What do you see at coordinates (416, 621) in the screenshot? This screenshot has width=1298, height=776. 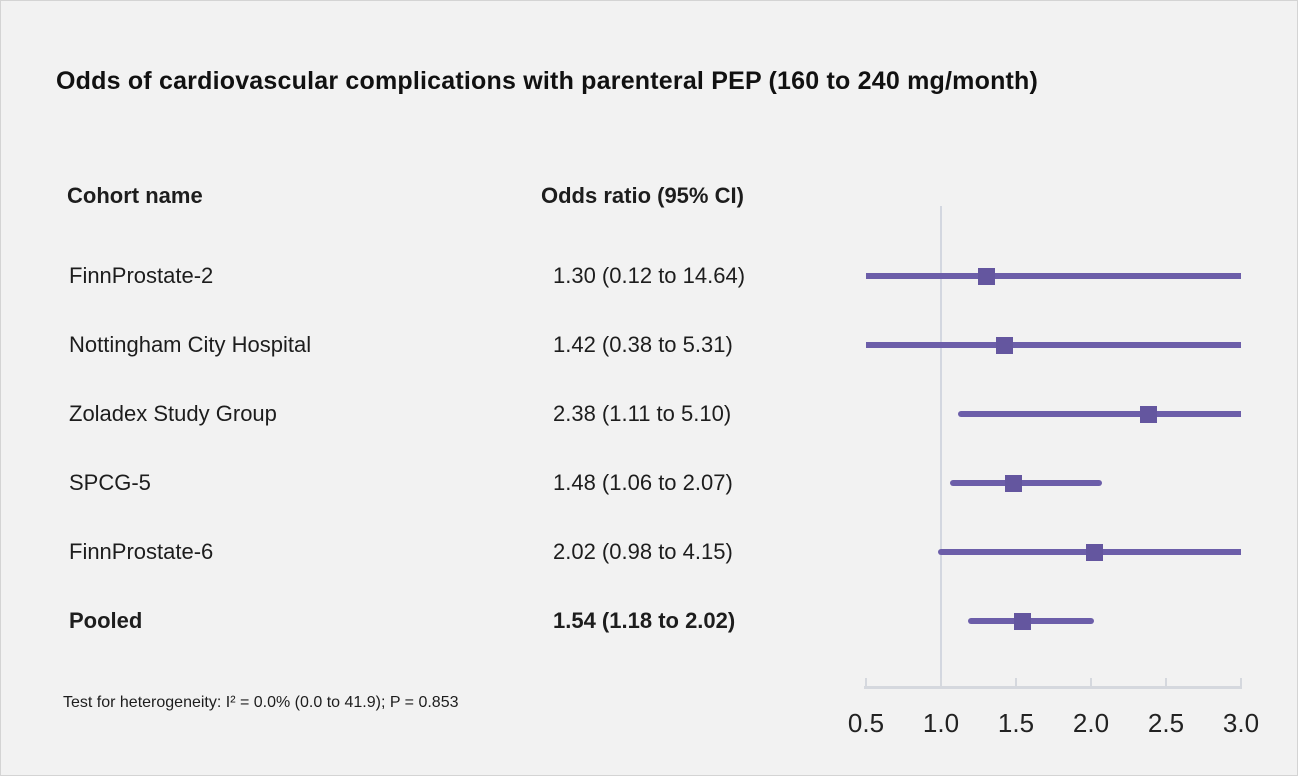 I see `table-row-pooled: Pooled 1.54 (1.18 to 2.02)` at bounding box center [416, 621].